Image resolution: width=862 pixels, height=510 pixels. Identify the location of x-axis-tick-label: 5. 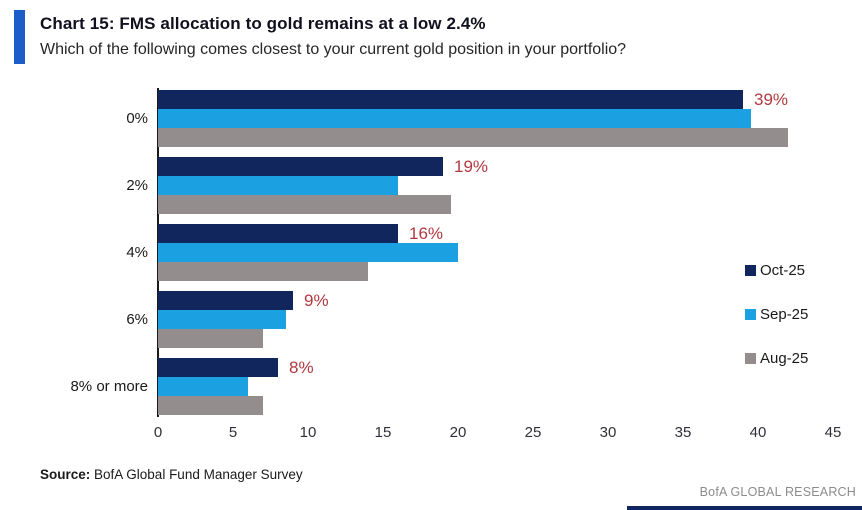
(233, 432).